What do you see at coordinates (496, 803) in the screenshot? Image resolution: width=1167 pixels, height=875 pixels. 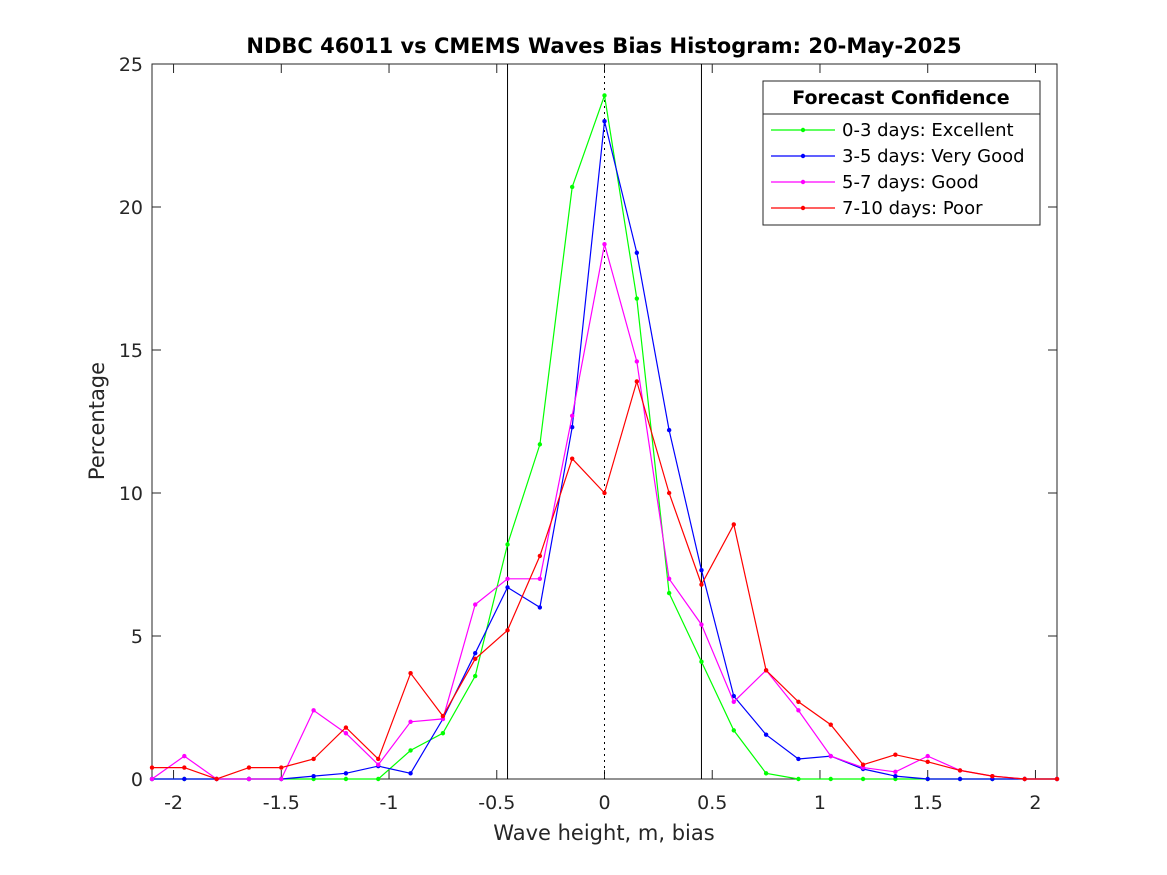 I see `x-tick-label: -0.5` at bounding box center [496, 803].